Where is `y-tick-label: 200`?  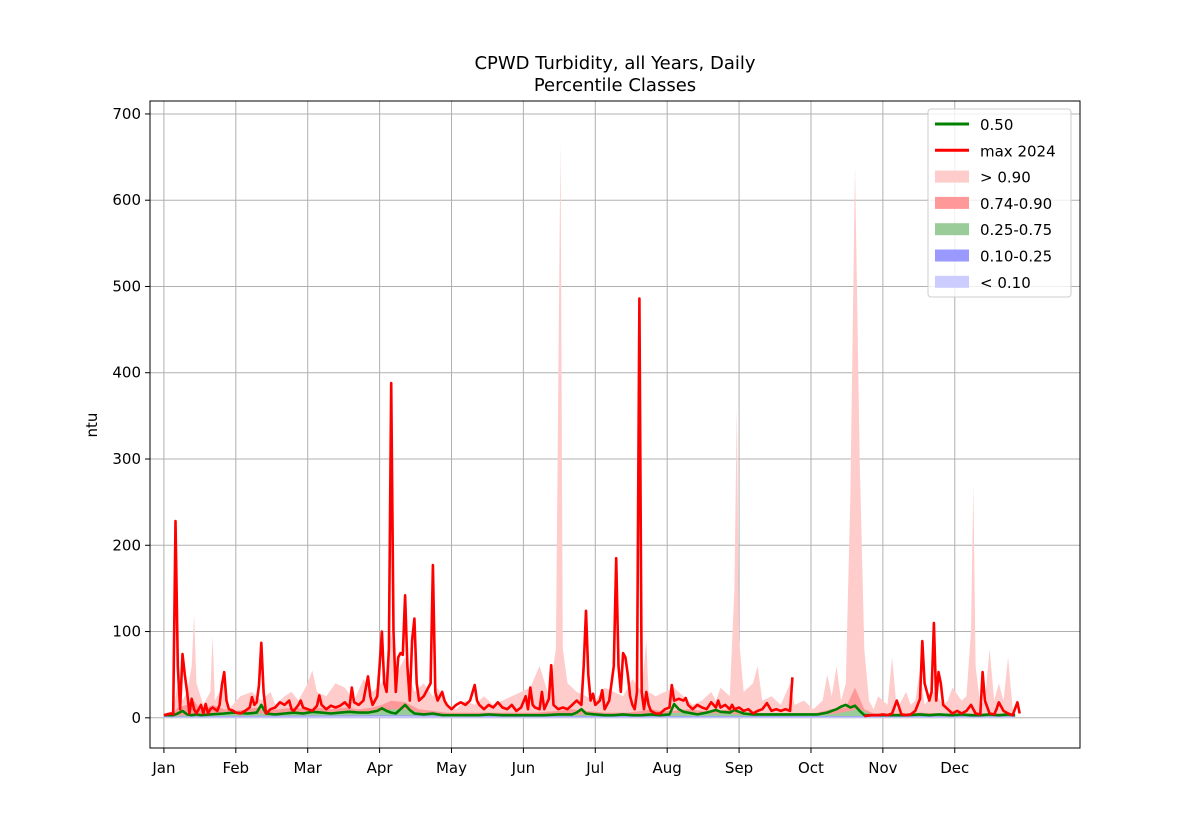 y-tick-label: 200 is located at coordinates (126, 545).